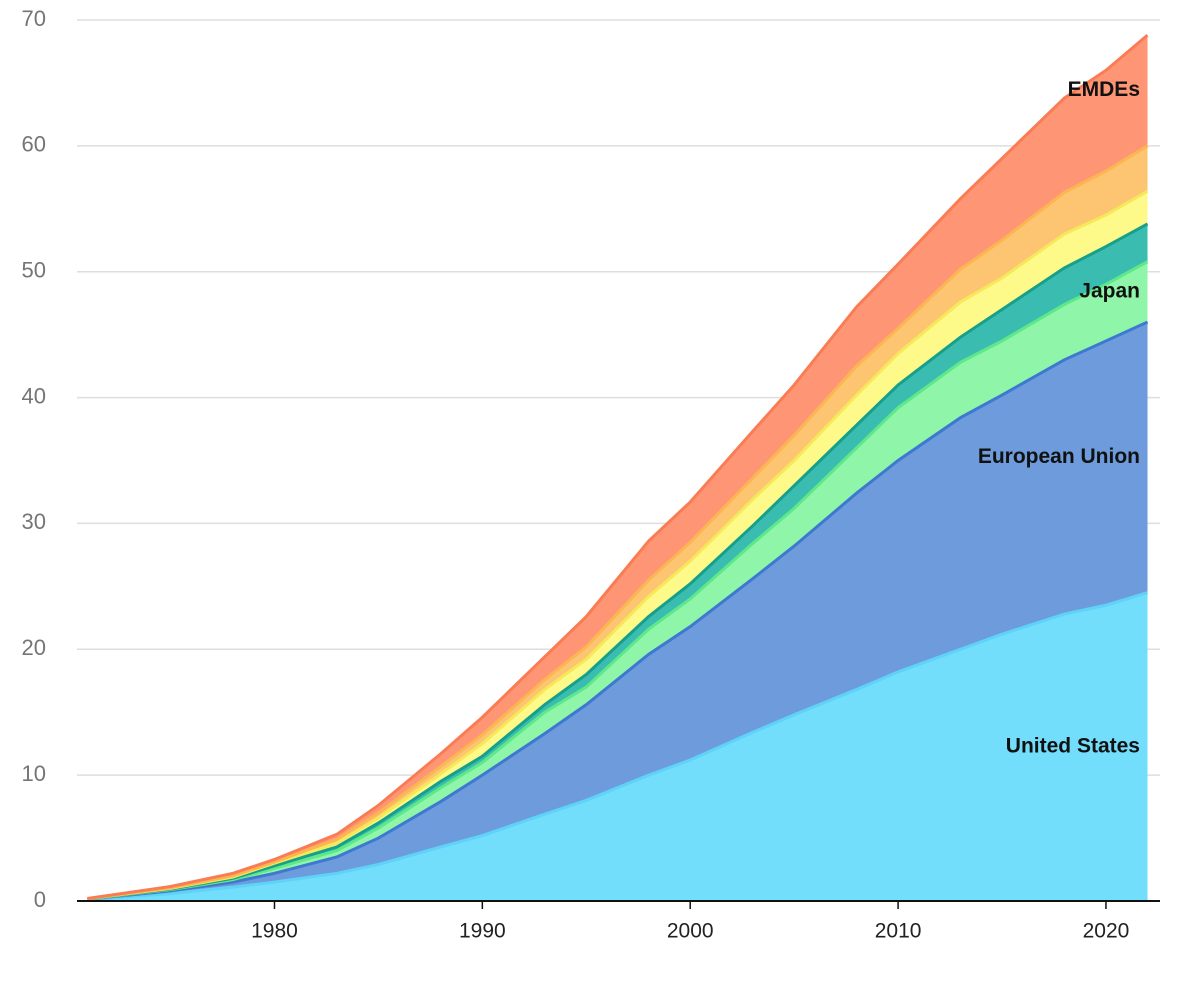 The image size is (1200, 1000). I want to click on x-tick-label: 2010, so click(898, 931).